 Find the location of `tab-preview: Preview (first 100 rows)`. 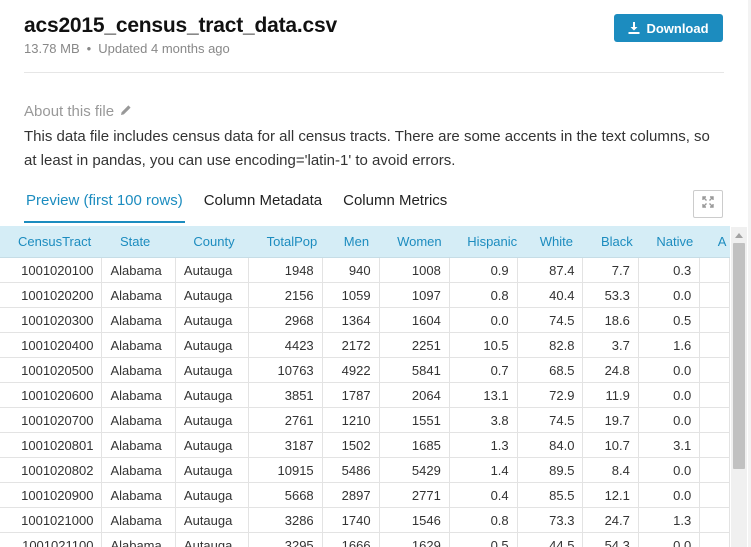

tab-preview: Preview (first 100 rows) is located at coordinates (104, 207).